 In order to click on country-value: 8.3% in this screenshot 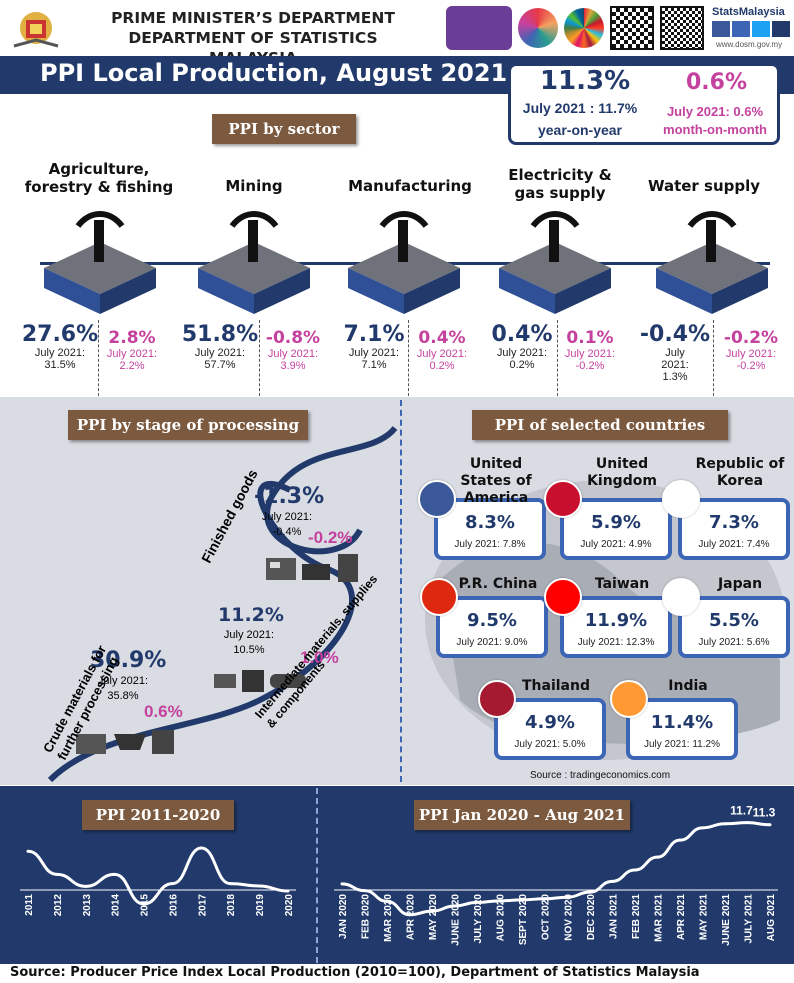, I will do `click(490, 522)`.